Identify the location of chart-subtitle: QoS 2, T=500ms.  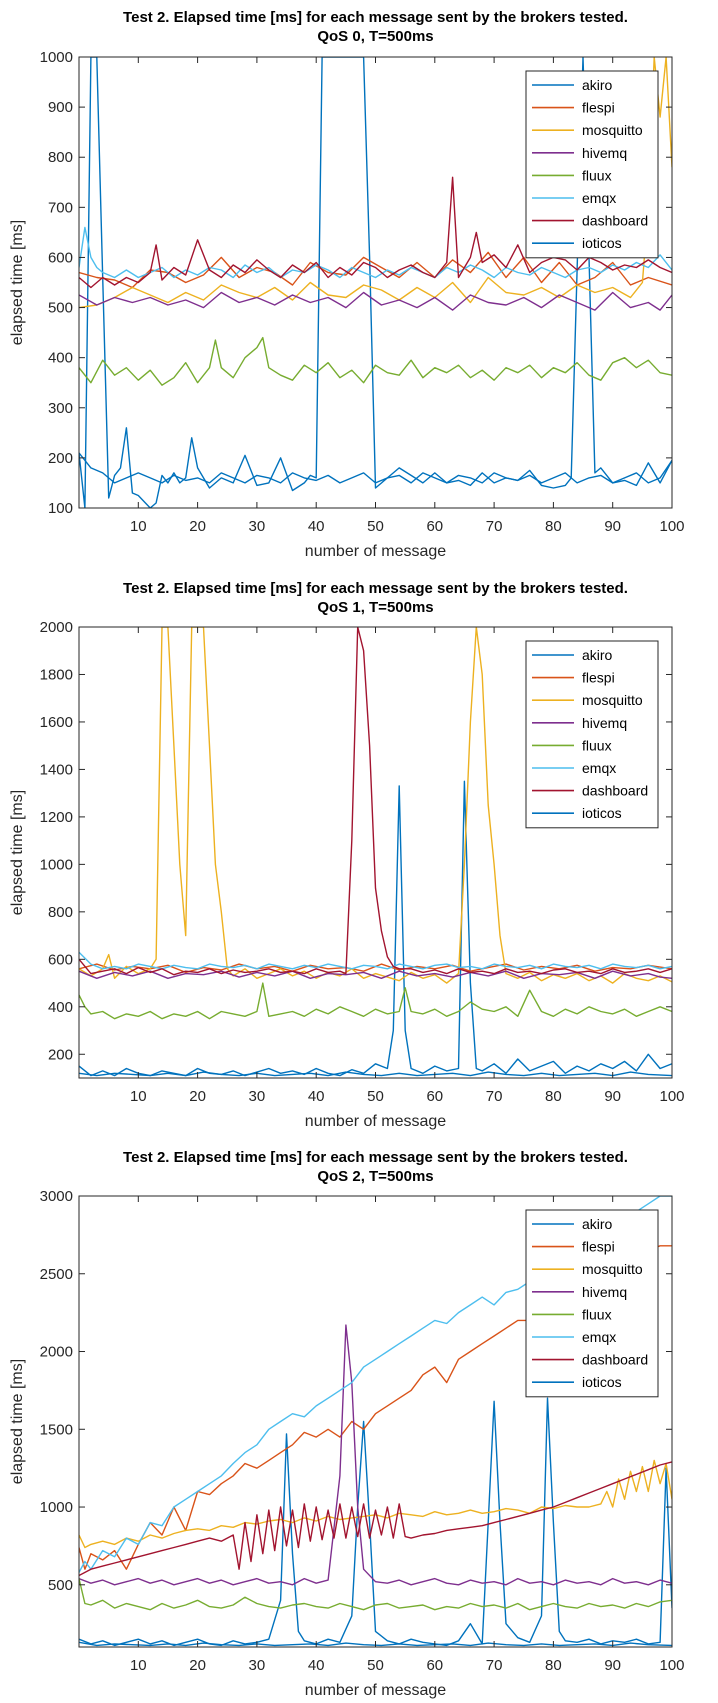
(375, 1176).